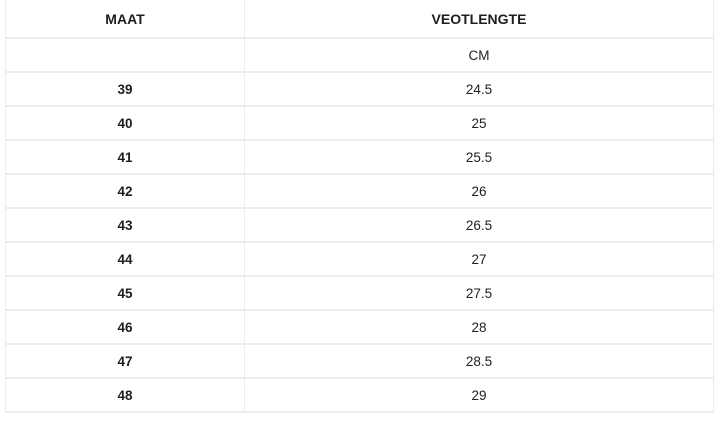 The height and width of the screenshot is (421, 720). I want to click on column-header-veotlengte: VEOTLENGTE, so click(479, 19).